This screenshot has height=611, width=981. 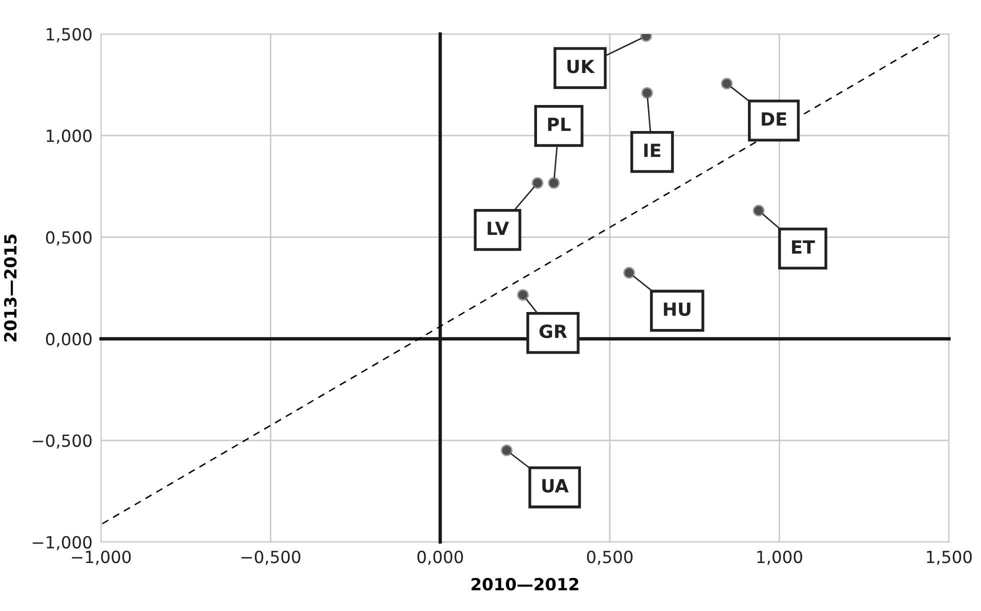 I want to click on x-tick-label: −1,000, so click(x=101, y=557).